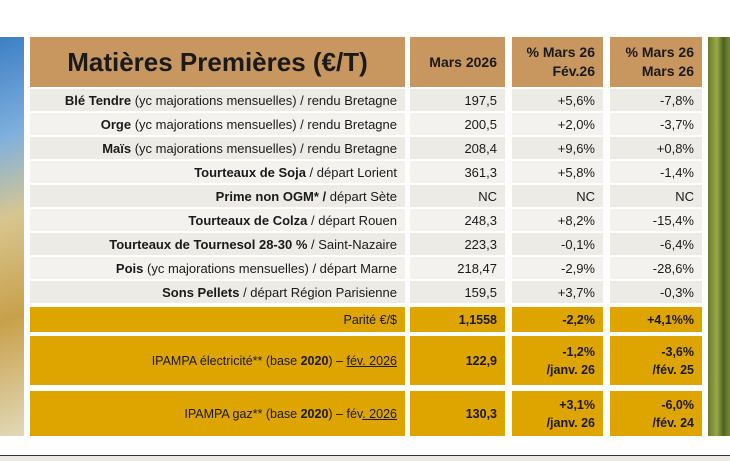 The height and width of the screenshot is (461, 730). What do you see at coordinates (576, 292) in the screenshot?
I see `month-change: +3,7%` at bounding box center [576, 292].